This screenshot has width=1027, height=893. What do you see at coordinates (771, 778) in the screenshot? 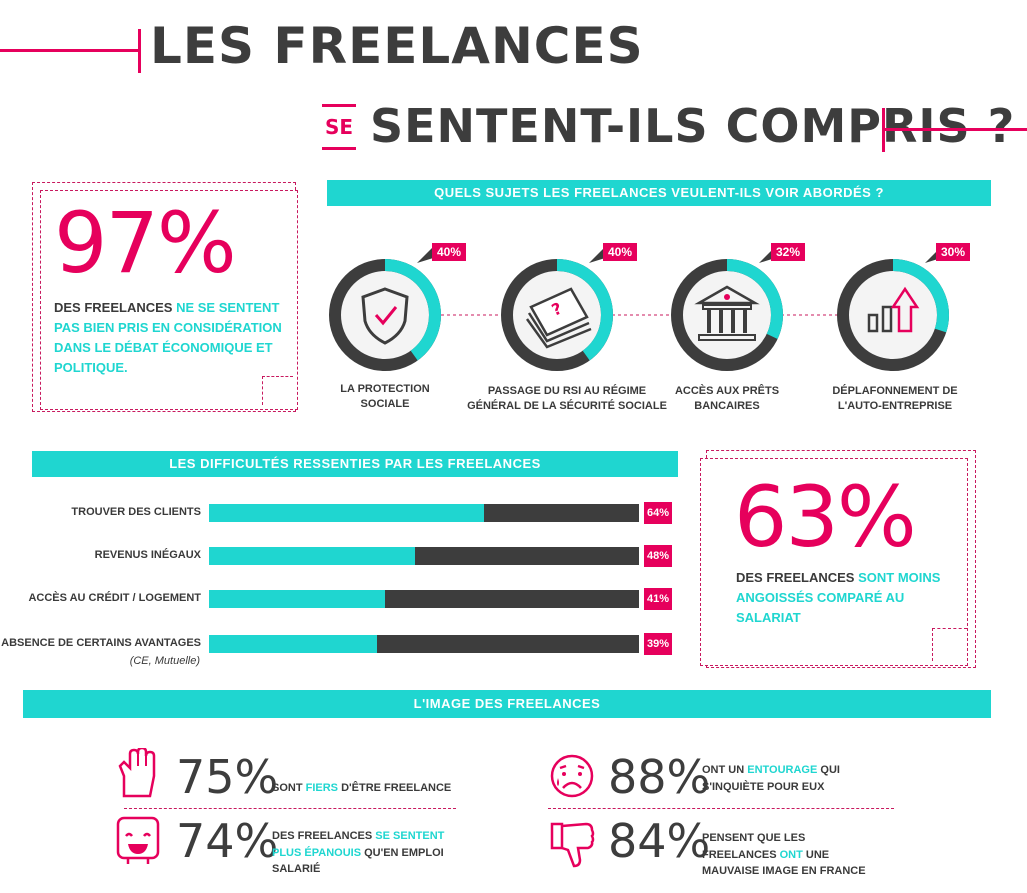
I see `image-stat-text-part: QUI S'INQUIÈTE POUR EUX` at bounding box center [771, 778].